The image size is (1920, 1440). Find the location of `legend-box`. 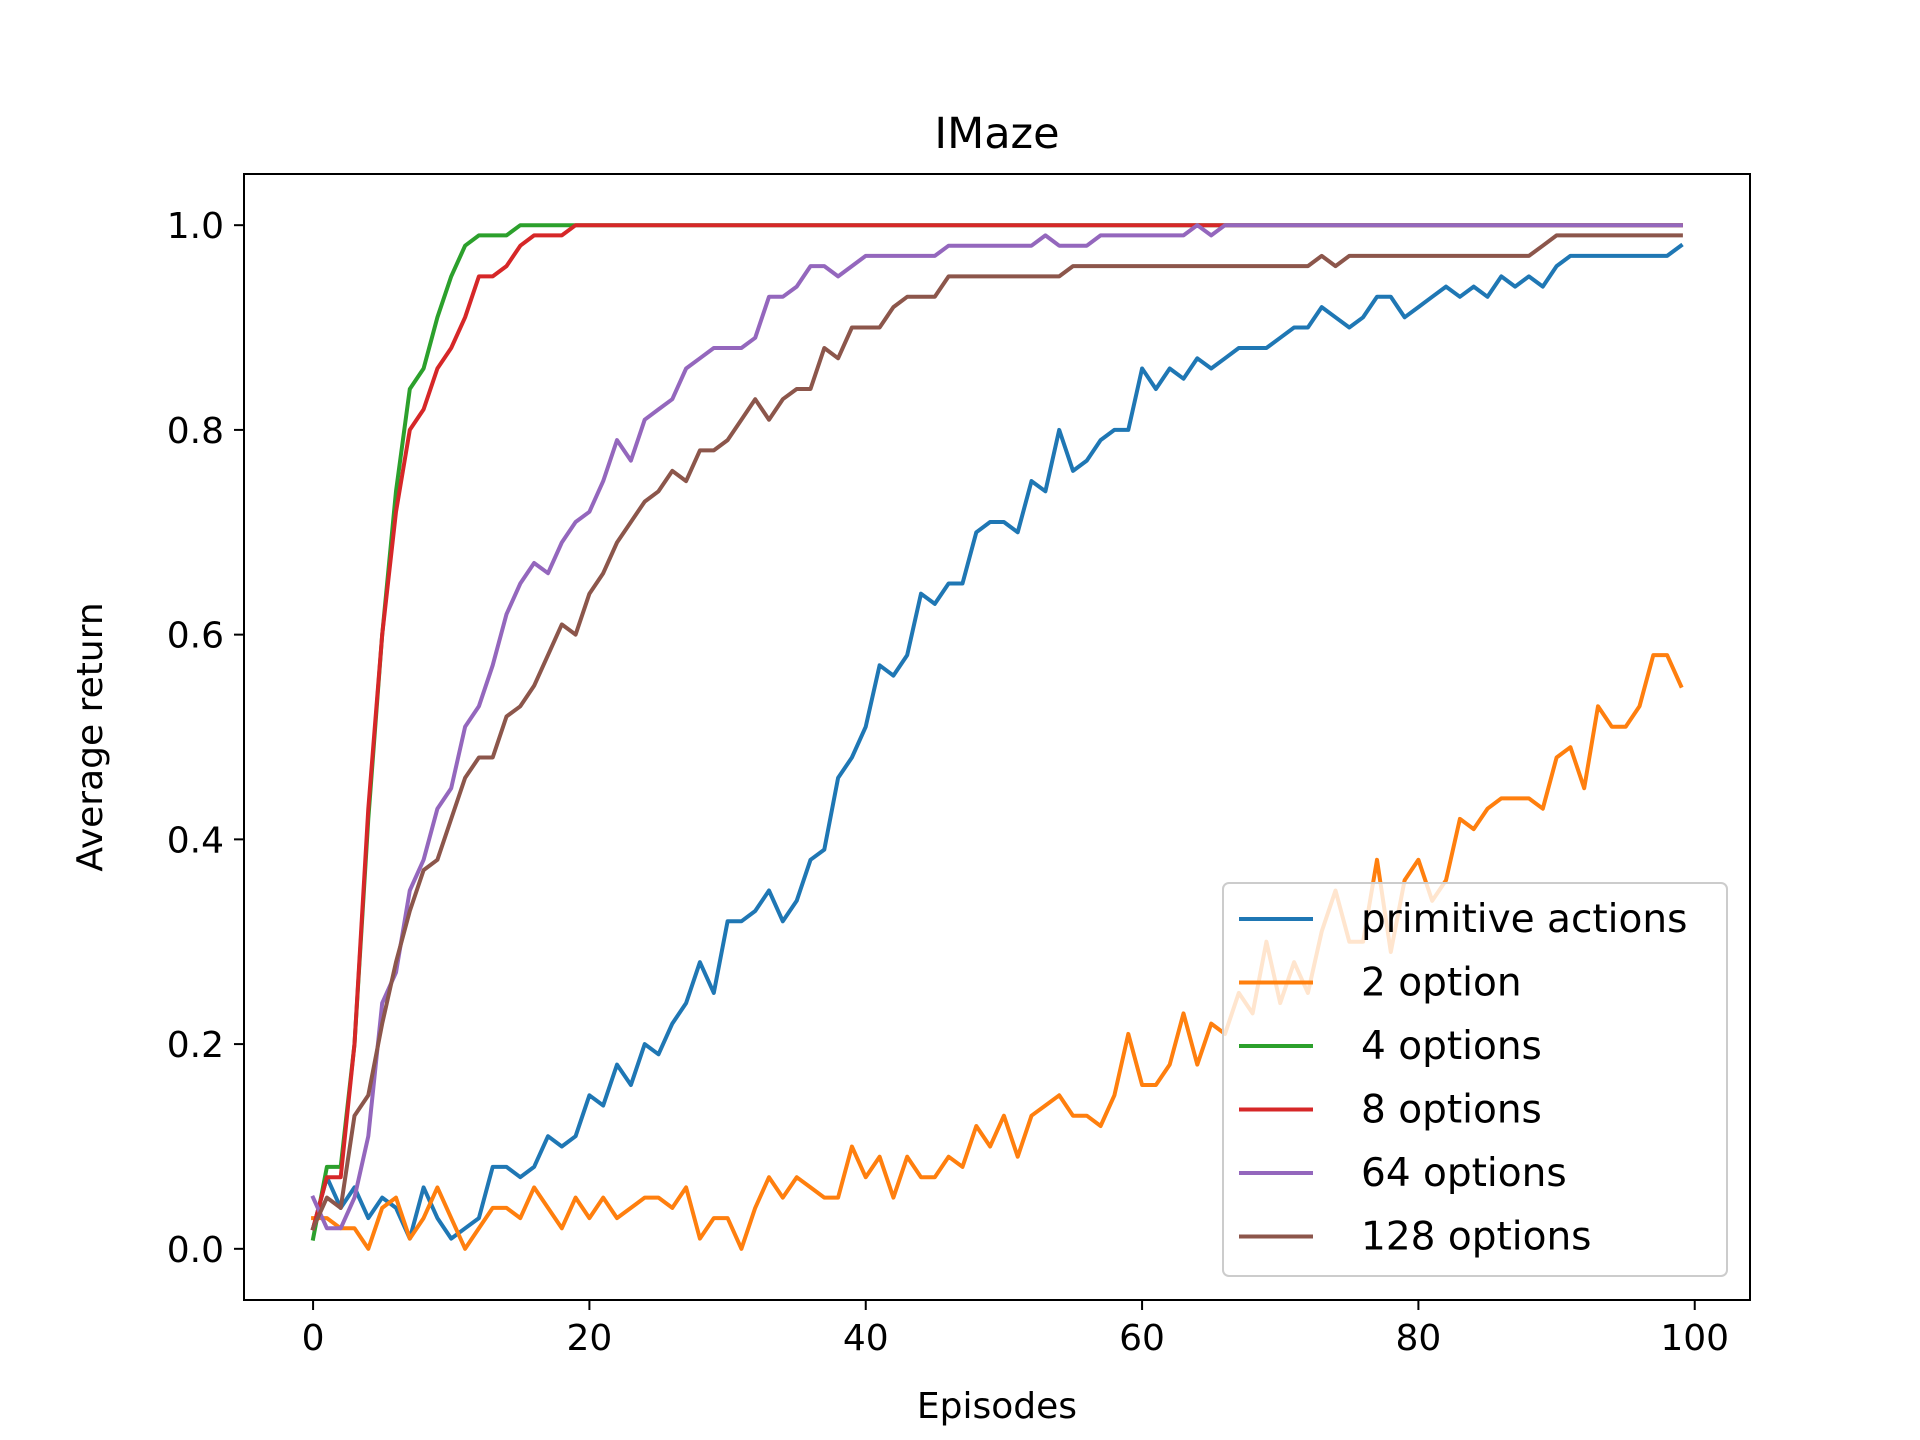

legend-box is located at coordinates (1475, 1079).